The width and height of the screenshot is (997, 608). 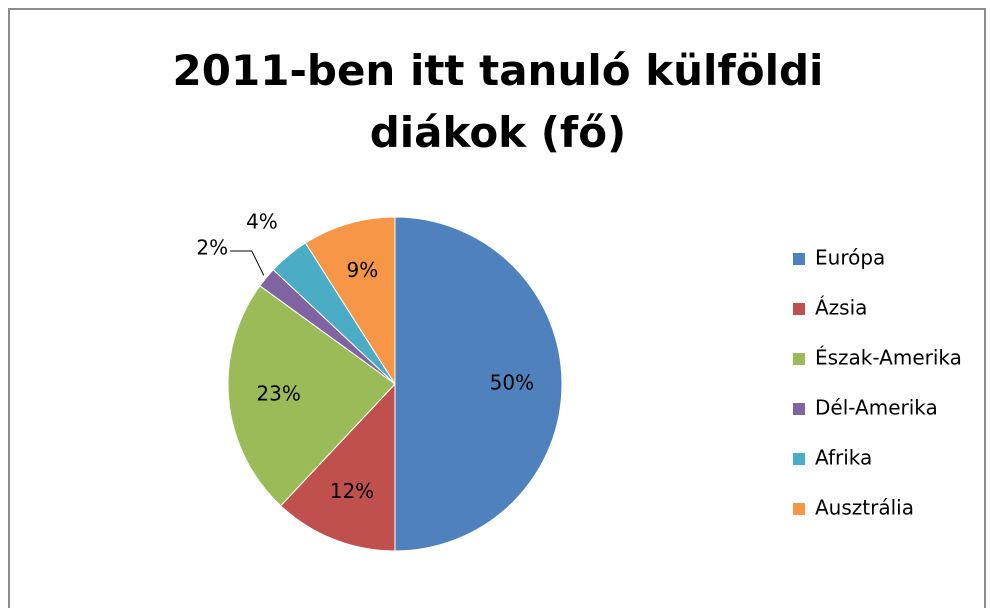 I want to click on data-label: 2%, so click(x=212, y=247).